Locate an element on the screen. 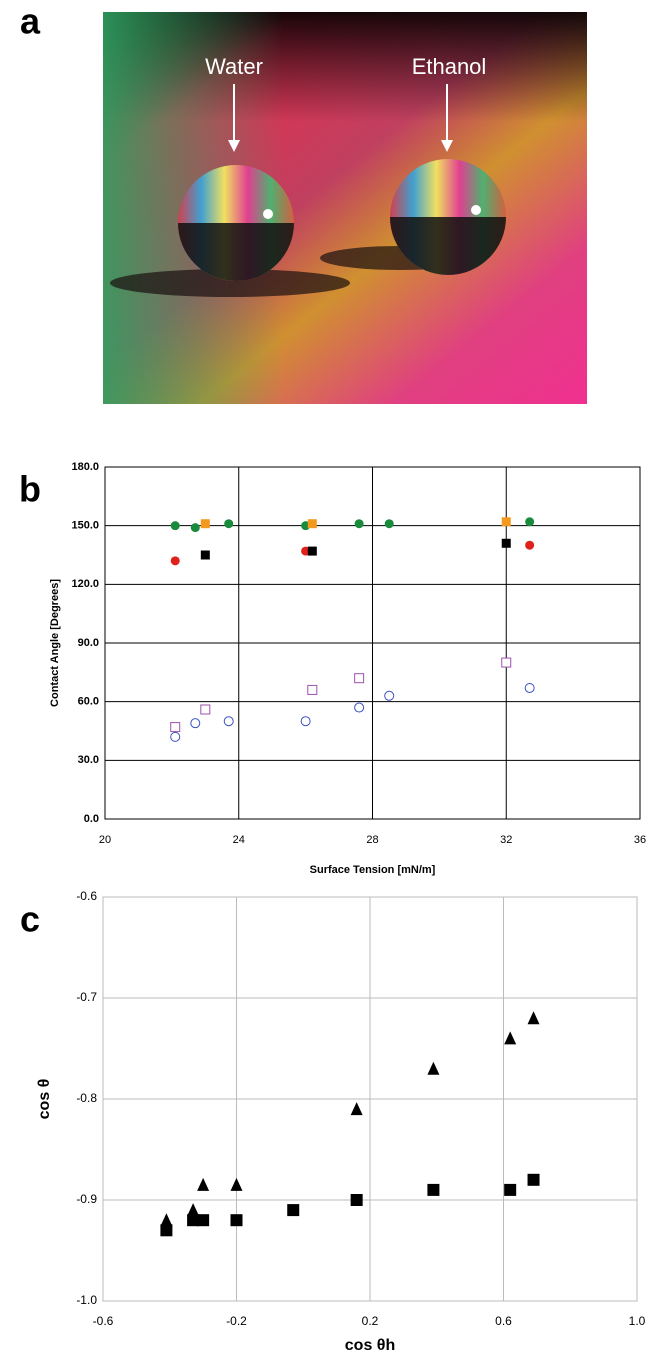 This screenshot has height=1355, width=653. y-tick-label: 150.0 is located at coordinates (85, 526).